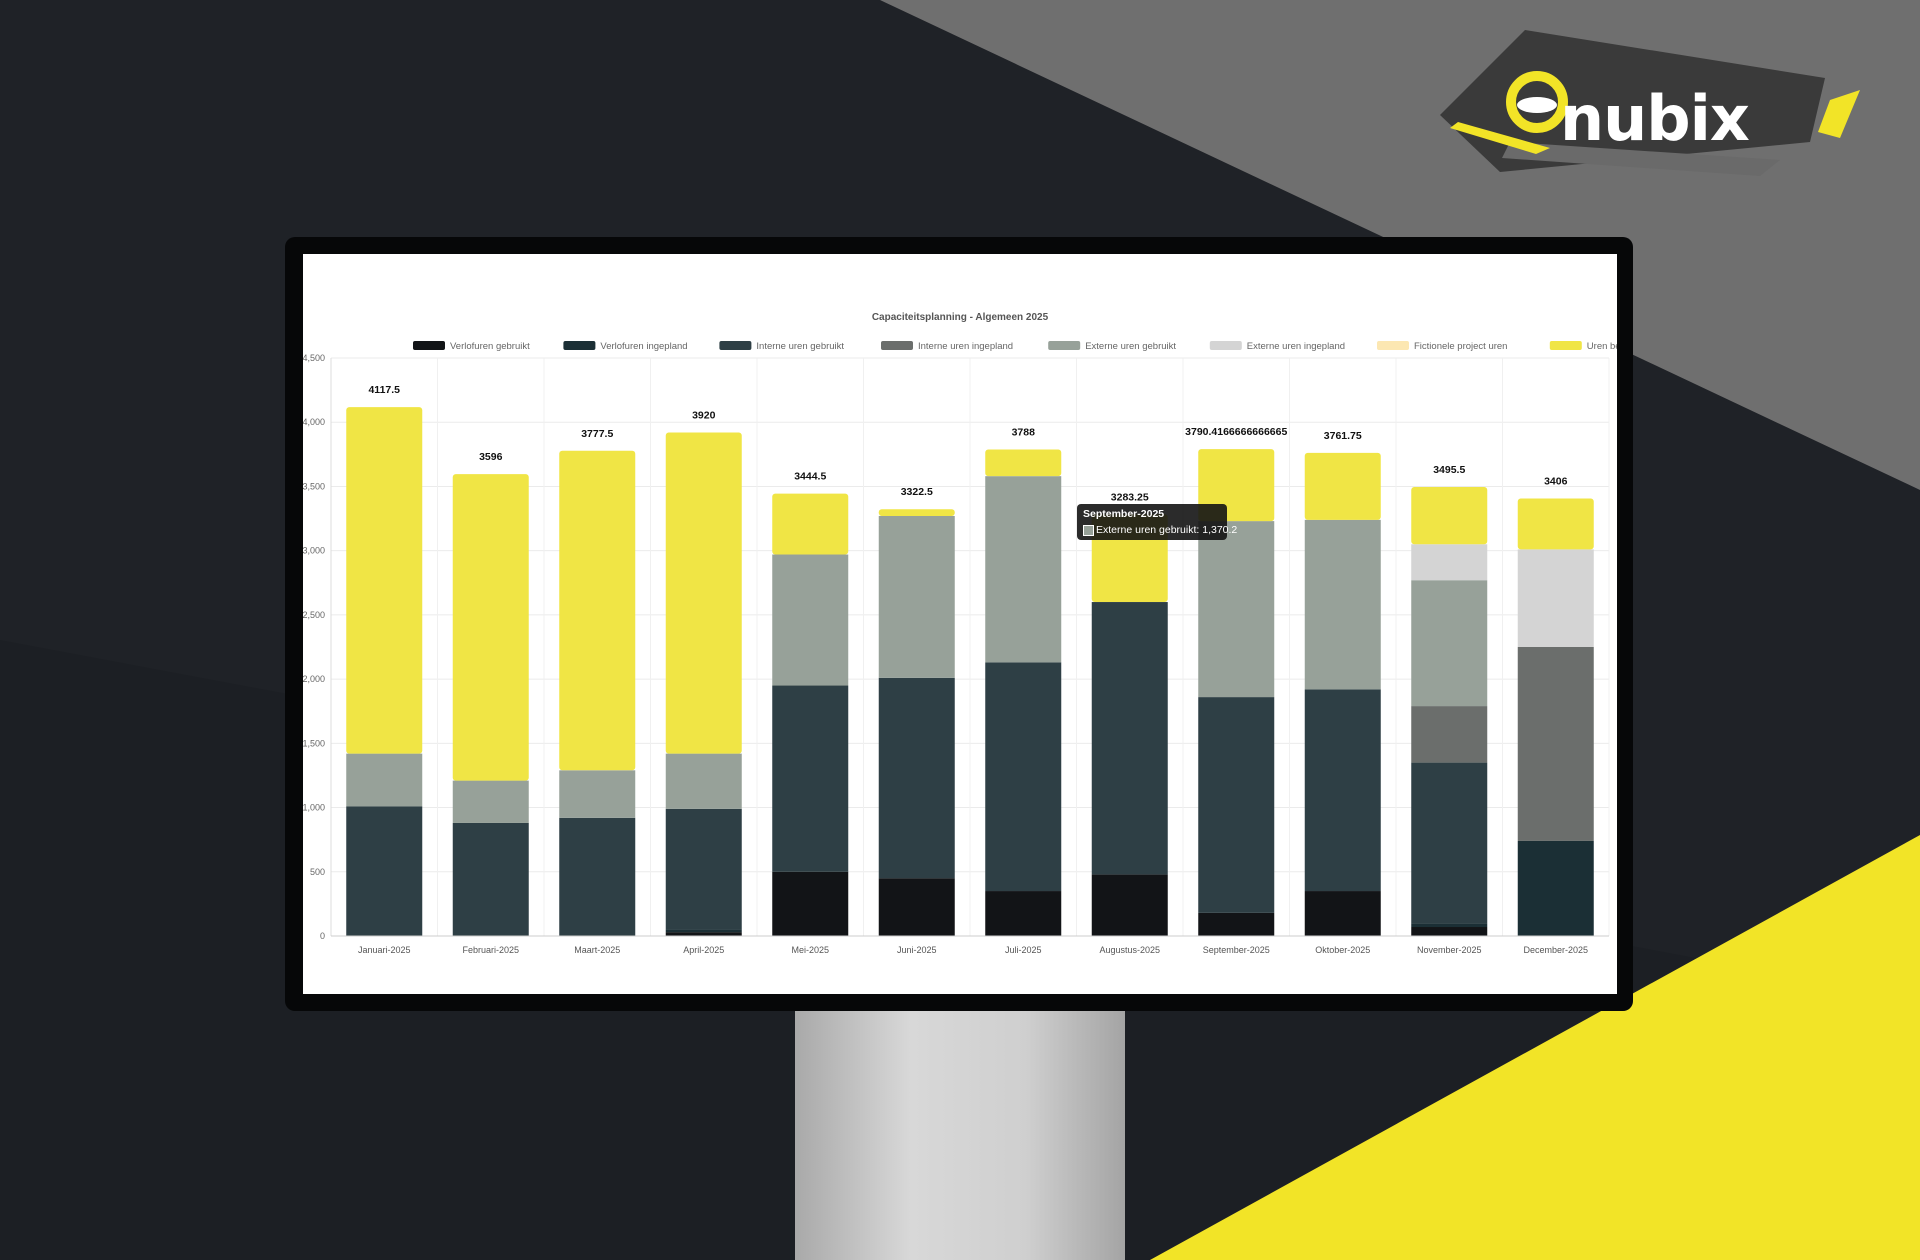 This screenshot has width=1920, height=1260. I want to click on y-tick-label-1: 500, so click(317, 872).